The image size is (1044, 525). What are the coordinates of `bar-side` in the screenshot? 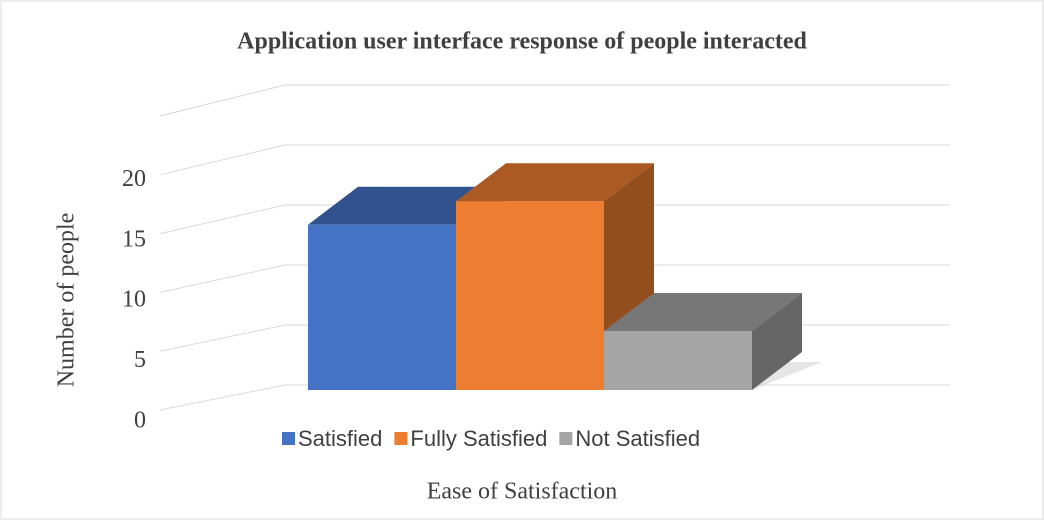 It's located at (777, 341).